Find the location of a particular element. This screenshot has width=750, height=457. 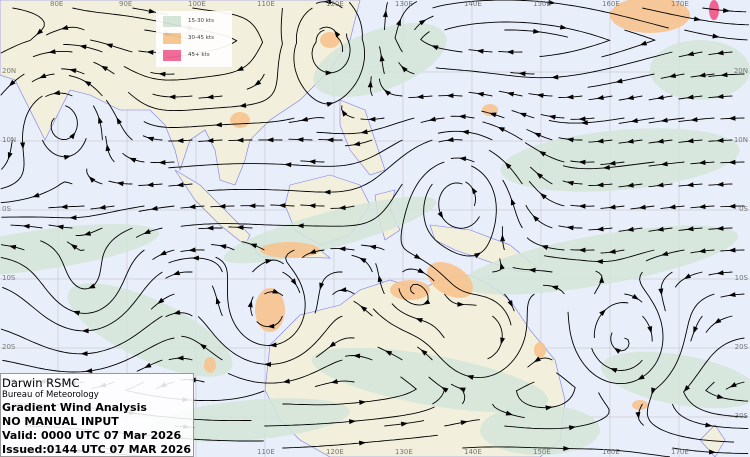

lat-label-right: 10N is located at coordinates (740, 140).